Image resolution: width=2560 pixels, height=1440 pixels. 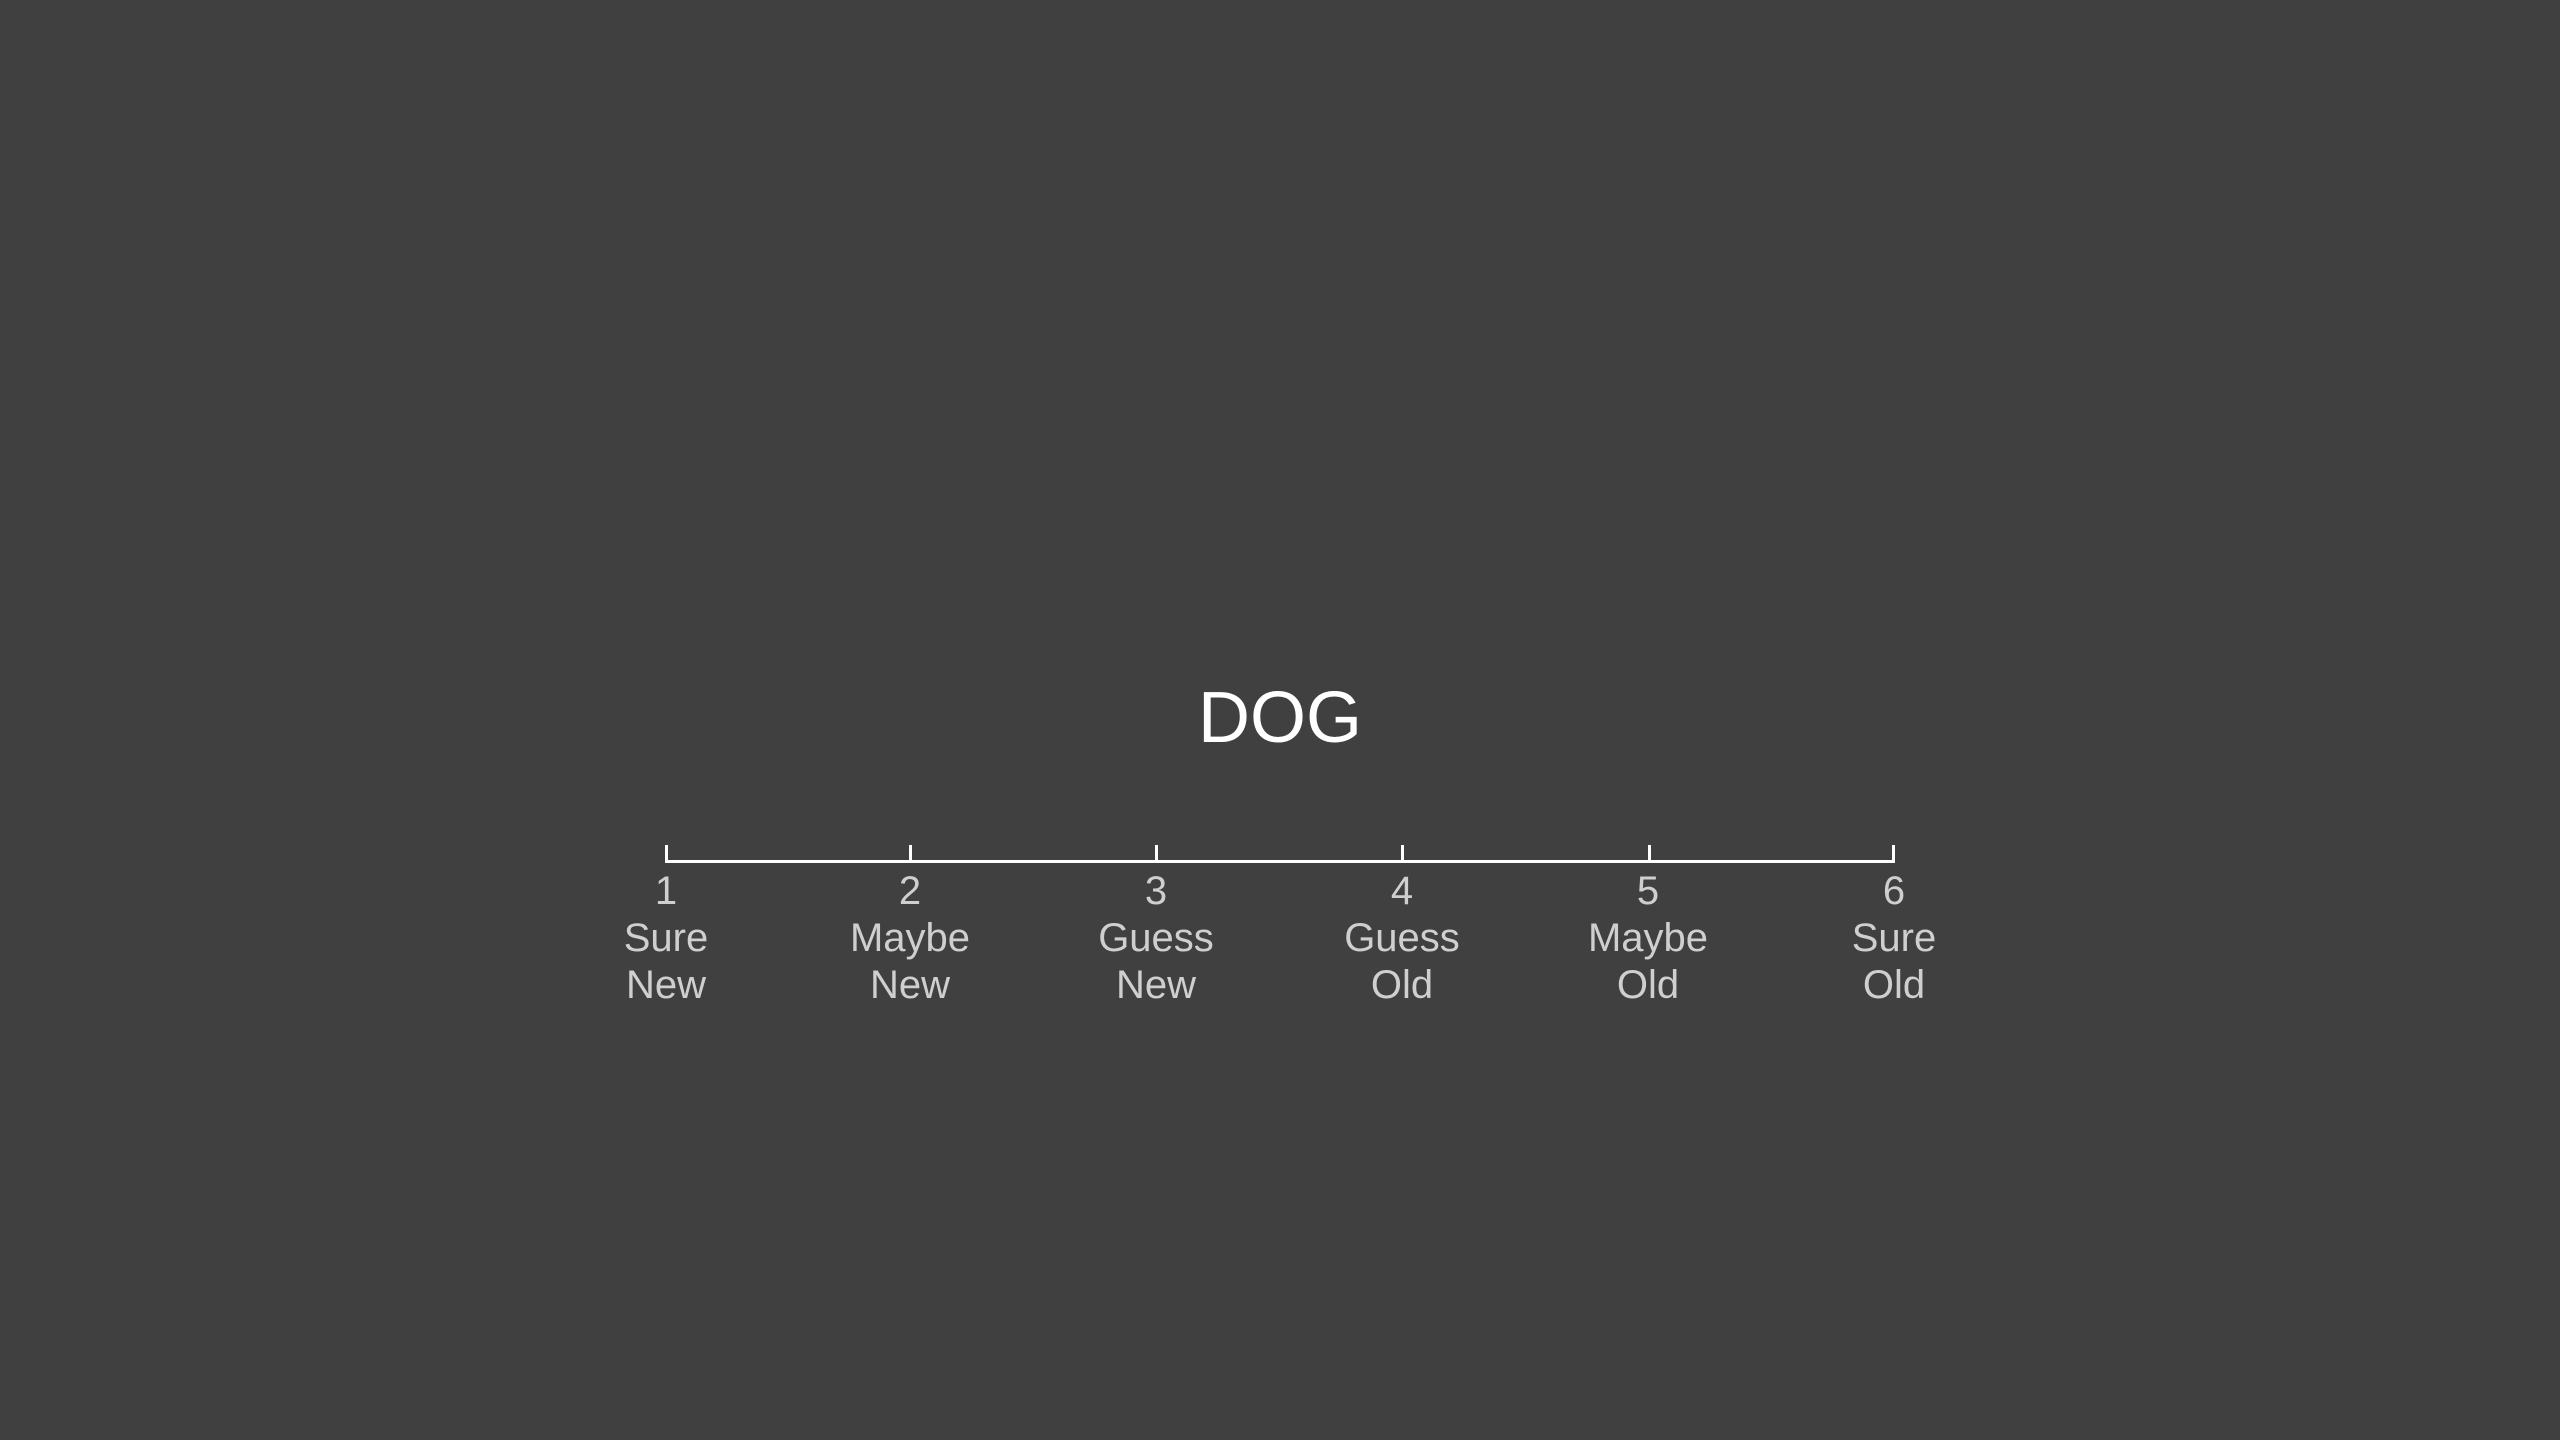 I want to click on rating-option-3: 3 Guess New, so click(x=1156, y=938).